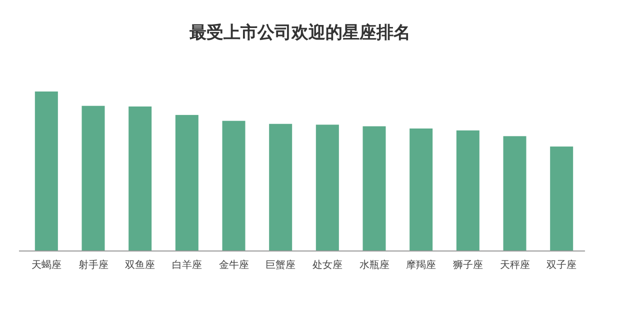 The height and width of the screenshot is (326, 643). Describe the element at coordinates (421, 265) in the screenshot. I see `x-tick-label: 摩羯座` at that location.